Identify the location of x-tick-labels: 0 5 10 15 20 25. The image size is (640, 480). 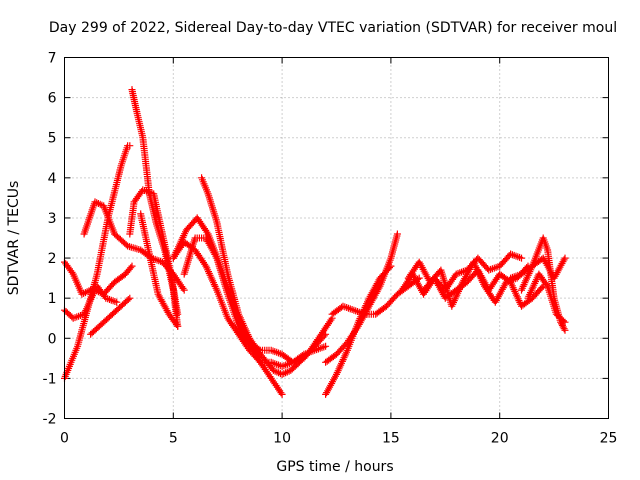
(338, 439).